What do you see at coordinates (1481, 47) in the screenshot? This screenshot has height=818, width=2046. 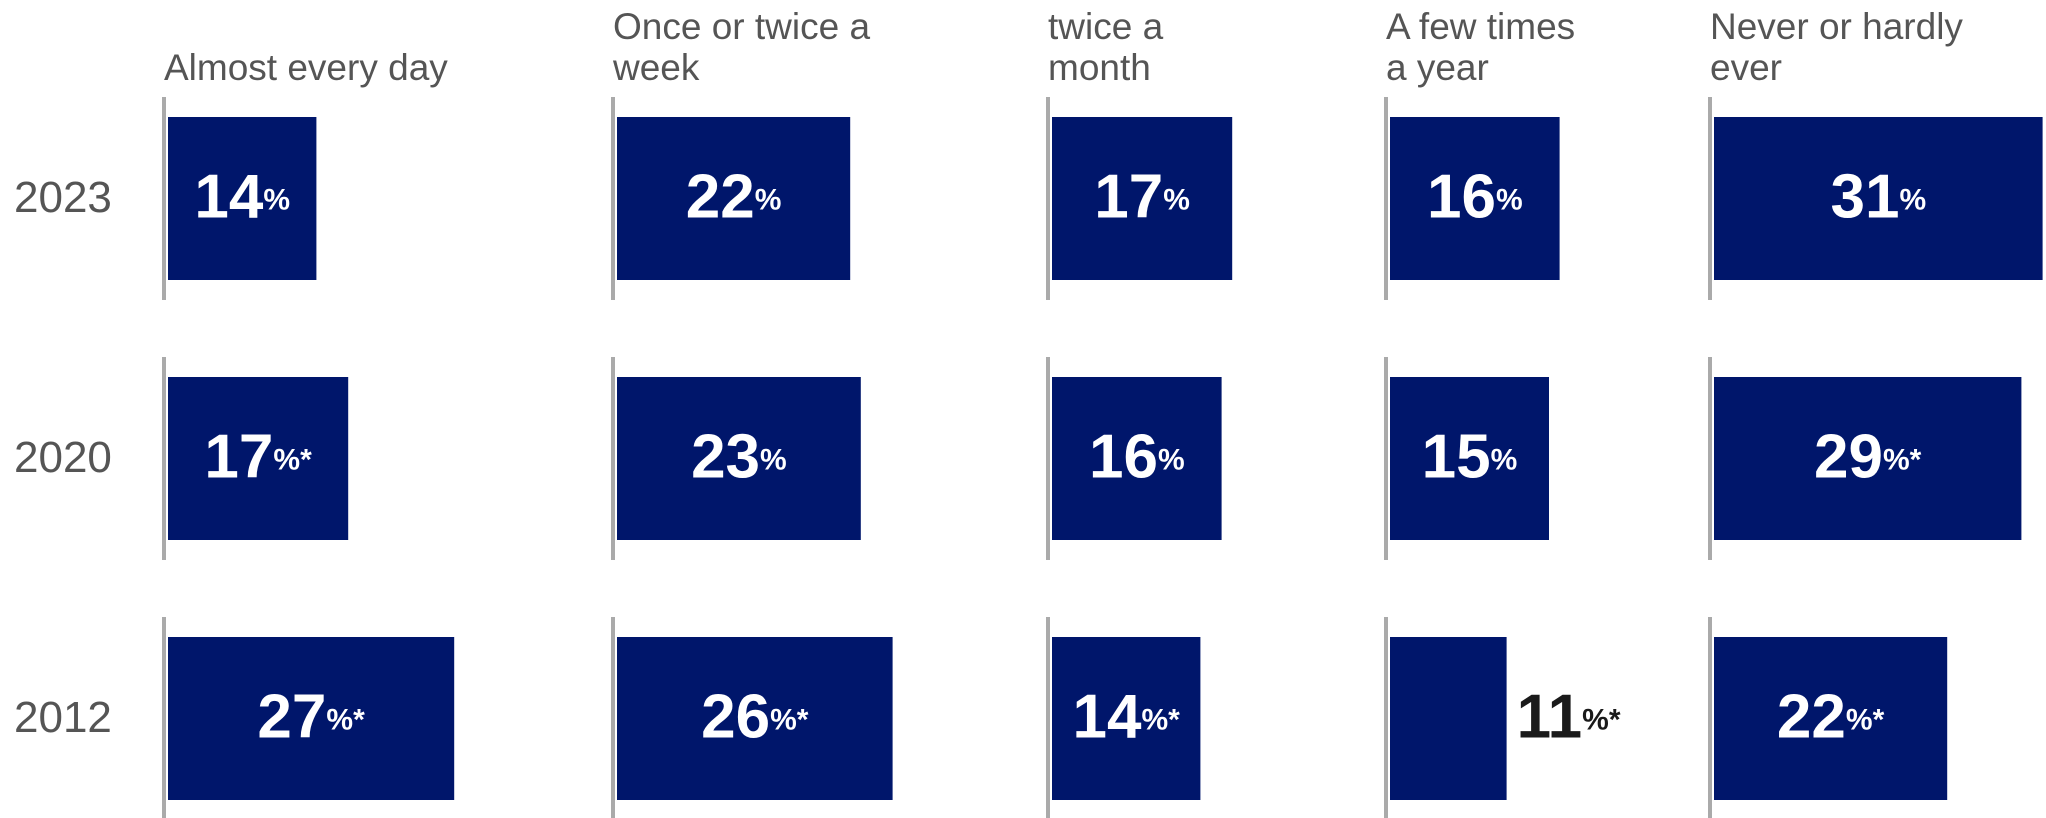 I see `column-header: A few times a year` at bounding box center [1481, 47].